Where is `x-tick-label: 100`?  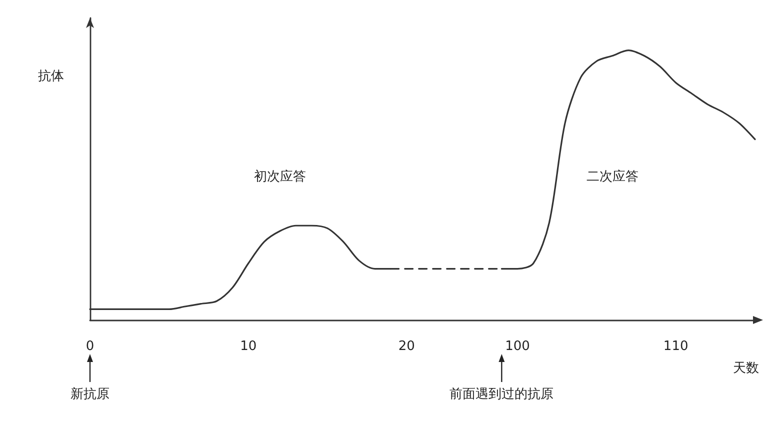 x-tick-label: 100 is located at coordinates (517, 346).